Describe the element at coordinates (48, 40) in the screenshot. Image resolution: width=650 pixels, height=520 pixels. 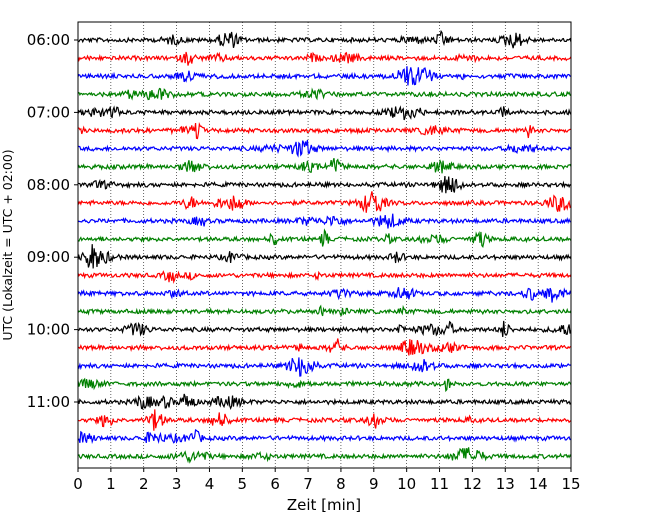
I see `y-tick-label-06:00: 06:00` at that location.